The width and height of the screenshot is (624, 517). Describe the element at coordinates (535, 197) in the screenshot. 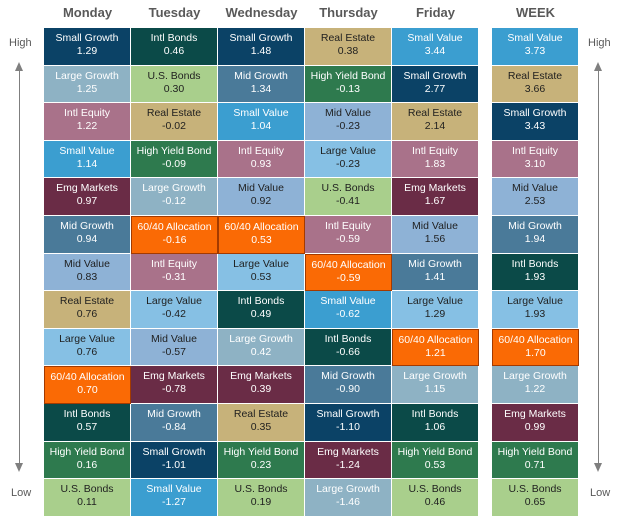

I see `cell-mid-value: Mid Value 2.53` at that location.